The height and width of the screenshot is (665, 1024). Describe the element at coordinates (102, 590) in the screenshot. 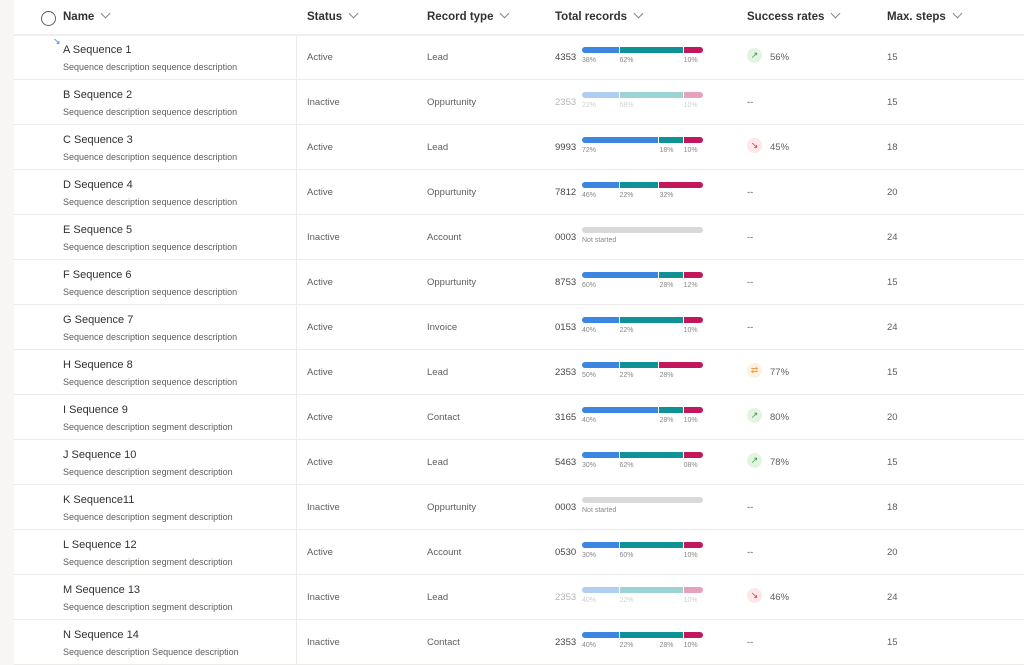

I see `sequence-name: M Sequence 13` at that location.